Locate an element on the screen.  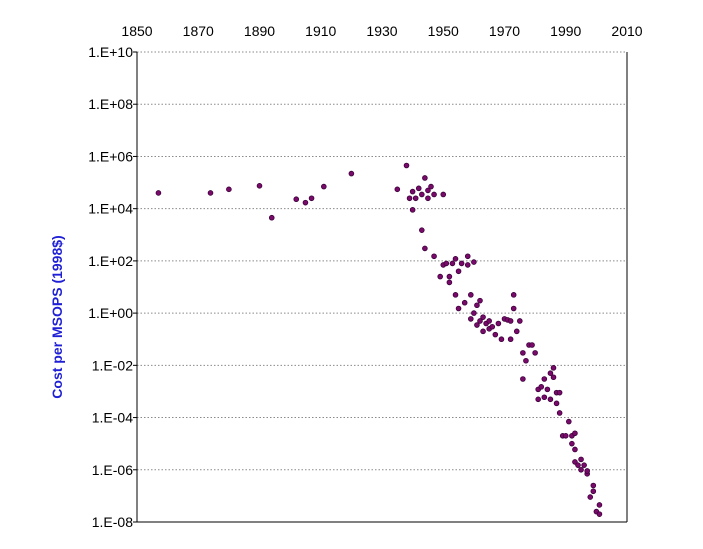
y-tick-label: 1.E-02 is located at coordinates (112, 365).